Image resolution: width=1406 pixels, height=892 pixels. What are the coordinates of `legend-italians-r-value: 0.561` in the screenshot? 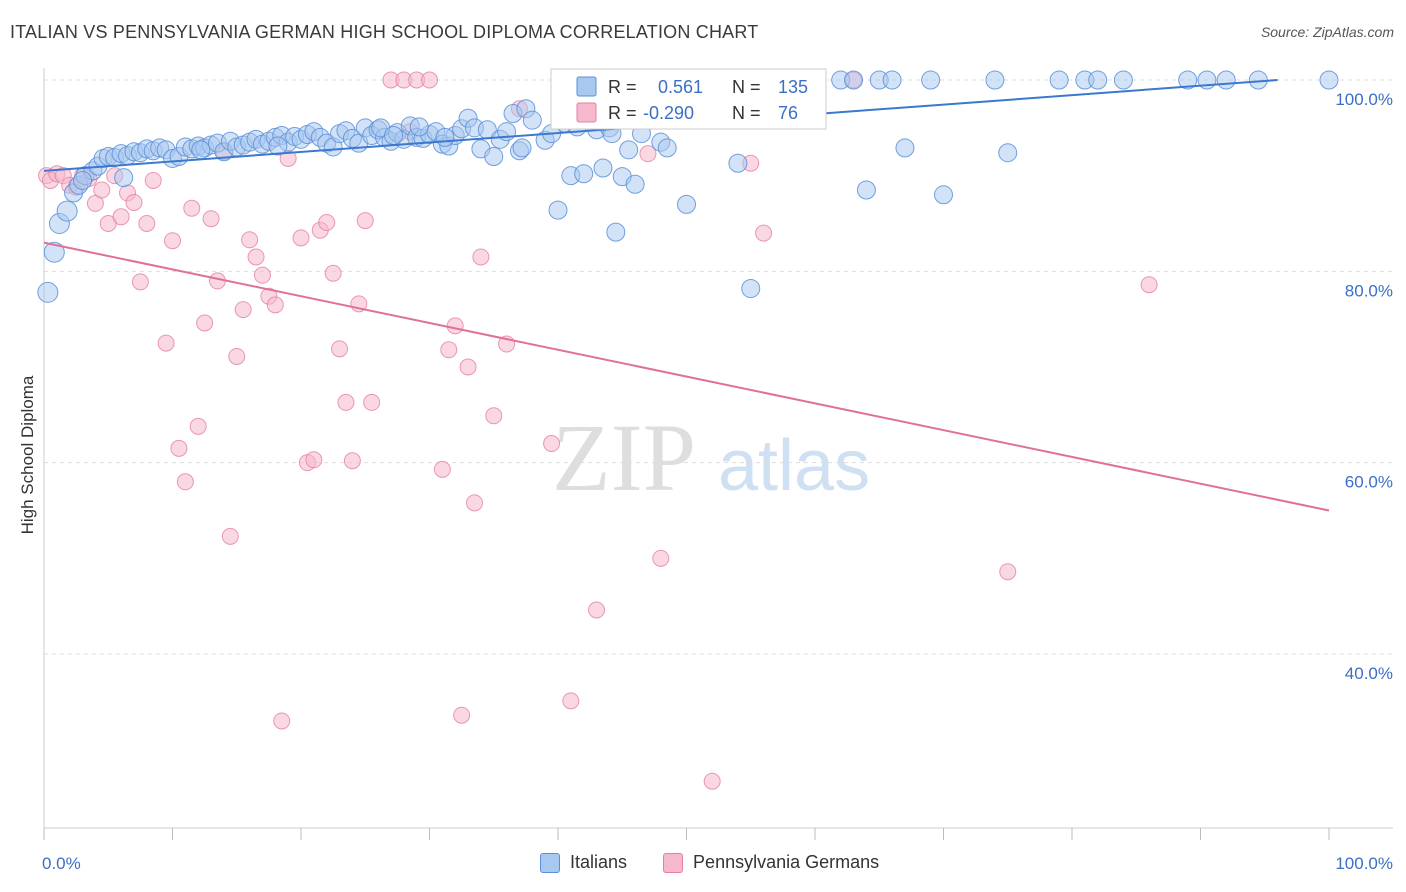 It's located at (680, 87).